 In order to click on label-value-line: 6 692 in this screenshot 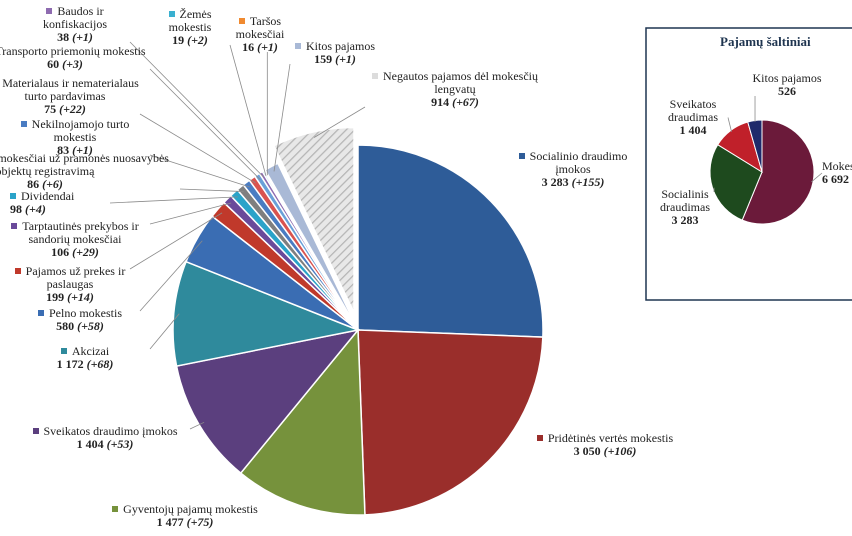, I will do `click(837, 179)`.